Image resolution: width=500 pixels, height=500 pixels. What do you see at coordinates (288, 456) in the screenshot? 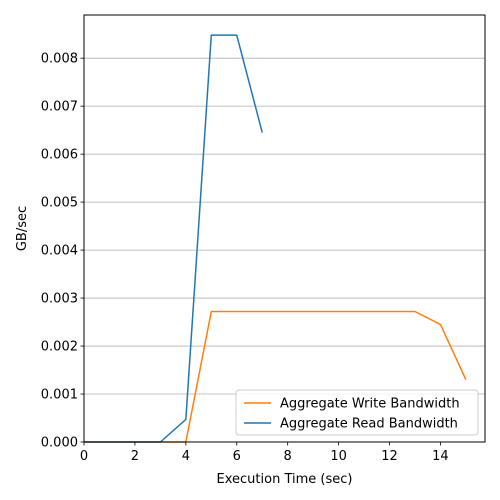
I see `x-tick-label: 8` at bounding box center [288, 456].